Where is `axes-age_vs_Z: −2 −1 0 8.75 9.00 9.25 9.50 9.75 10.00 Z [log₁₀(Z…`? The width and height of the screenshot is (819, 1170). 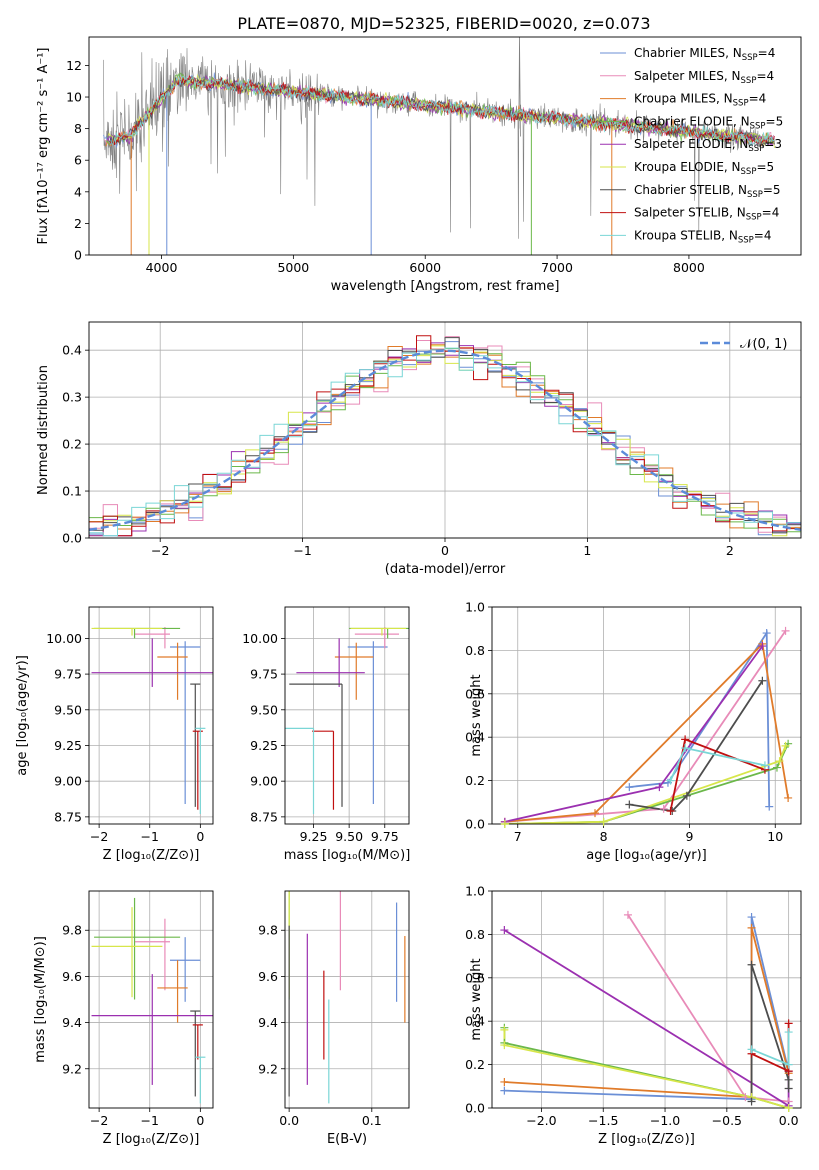
axes-age_vs_Z: −2 −1 0 8.75 9.00 9.25 9.50 9.75 10.00 Z [log₁₀(Z… is located at coordinates (114, 734).